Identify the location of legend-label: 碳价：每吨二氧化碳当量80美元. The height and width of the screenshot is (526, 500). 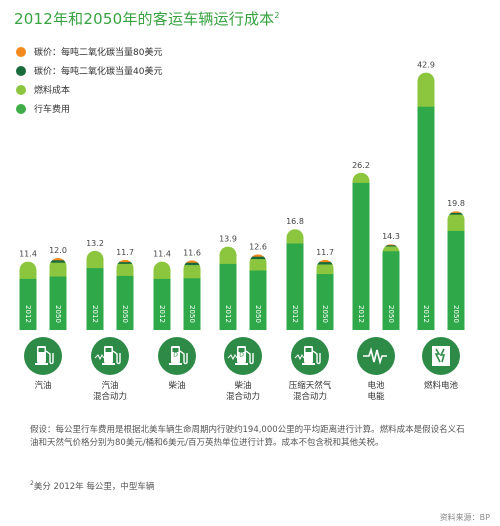
(98, 53).